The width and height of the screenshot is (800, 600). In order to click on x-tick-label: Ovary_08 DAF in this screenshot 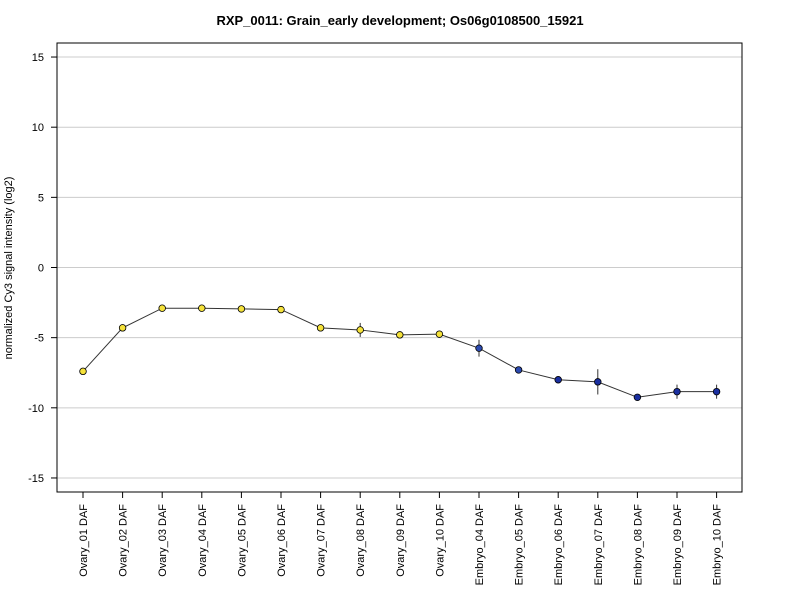, I will do `click(361, 540)`.